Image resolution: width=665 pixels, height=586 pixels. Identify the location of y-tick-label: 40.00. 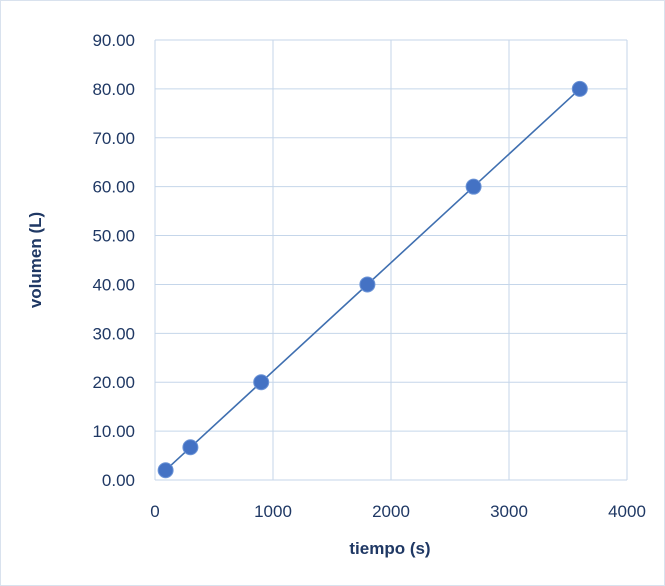
(113, 284).